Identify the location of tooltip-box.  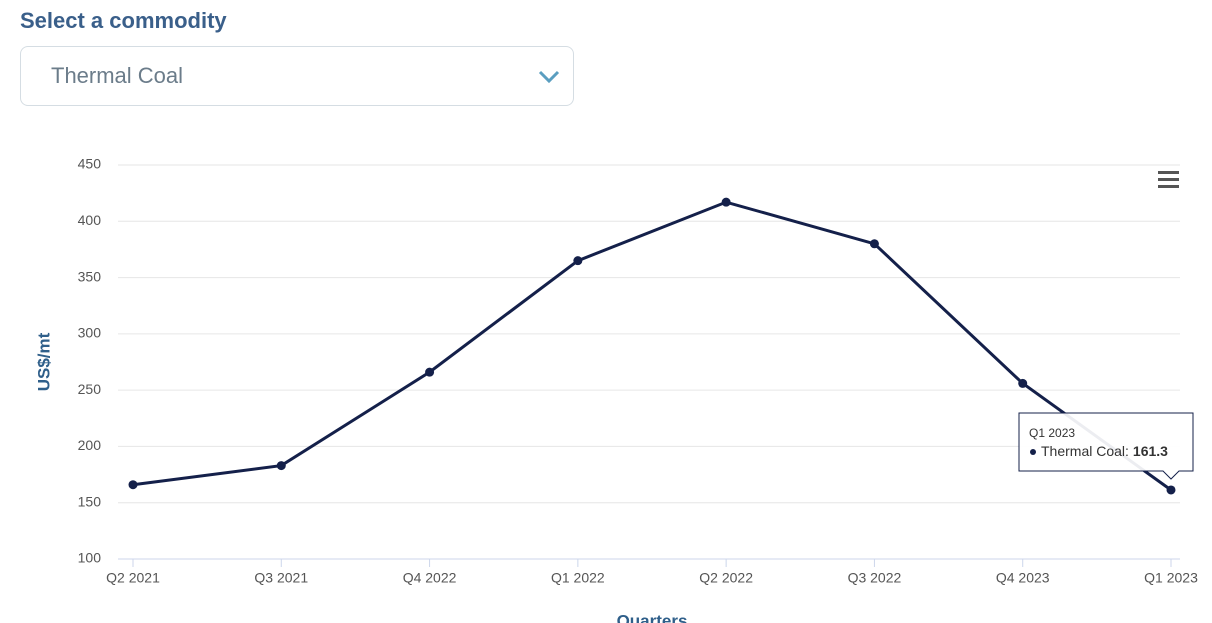
(1106, 446).